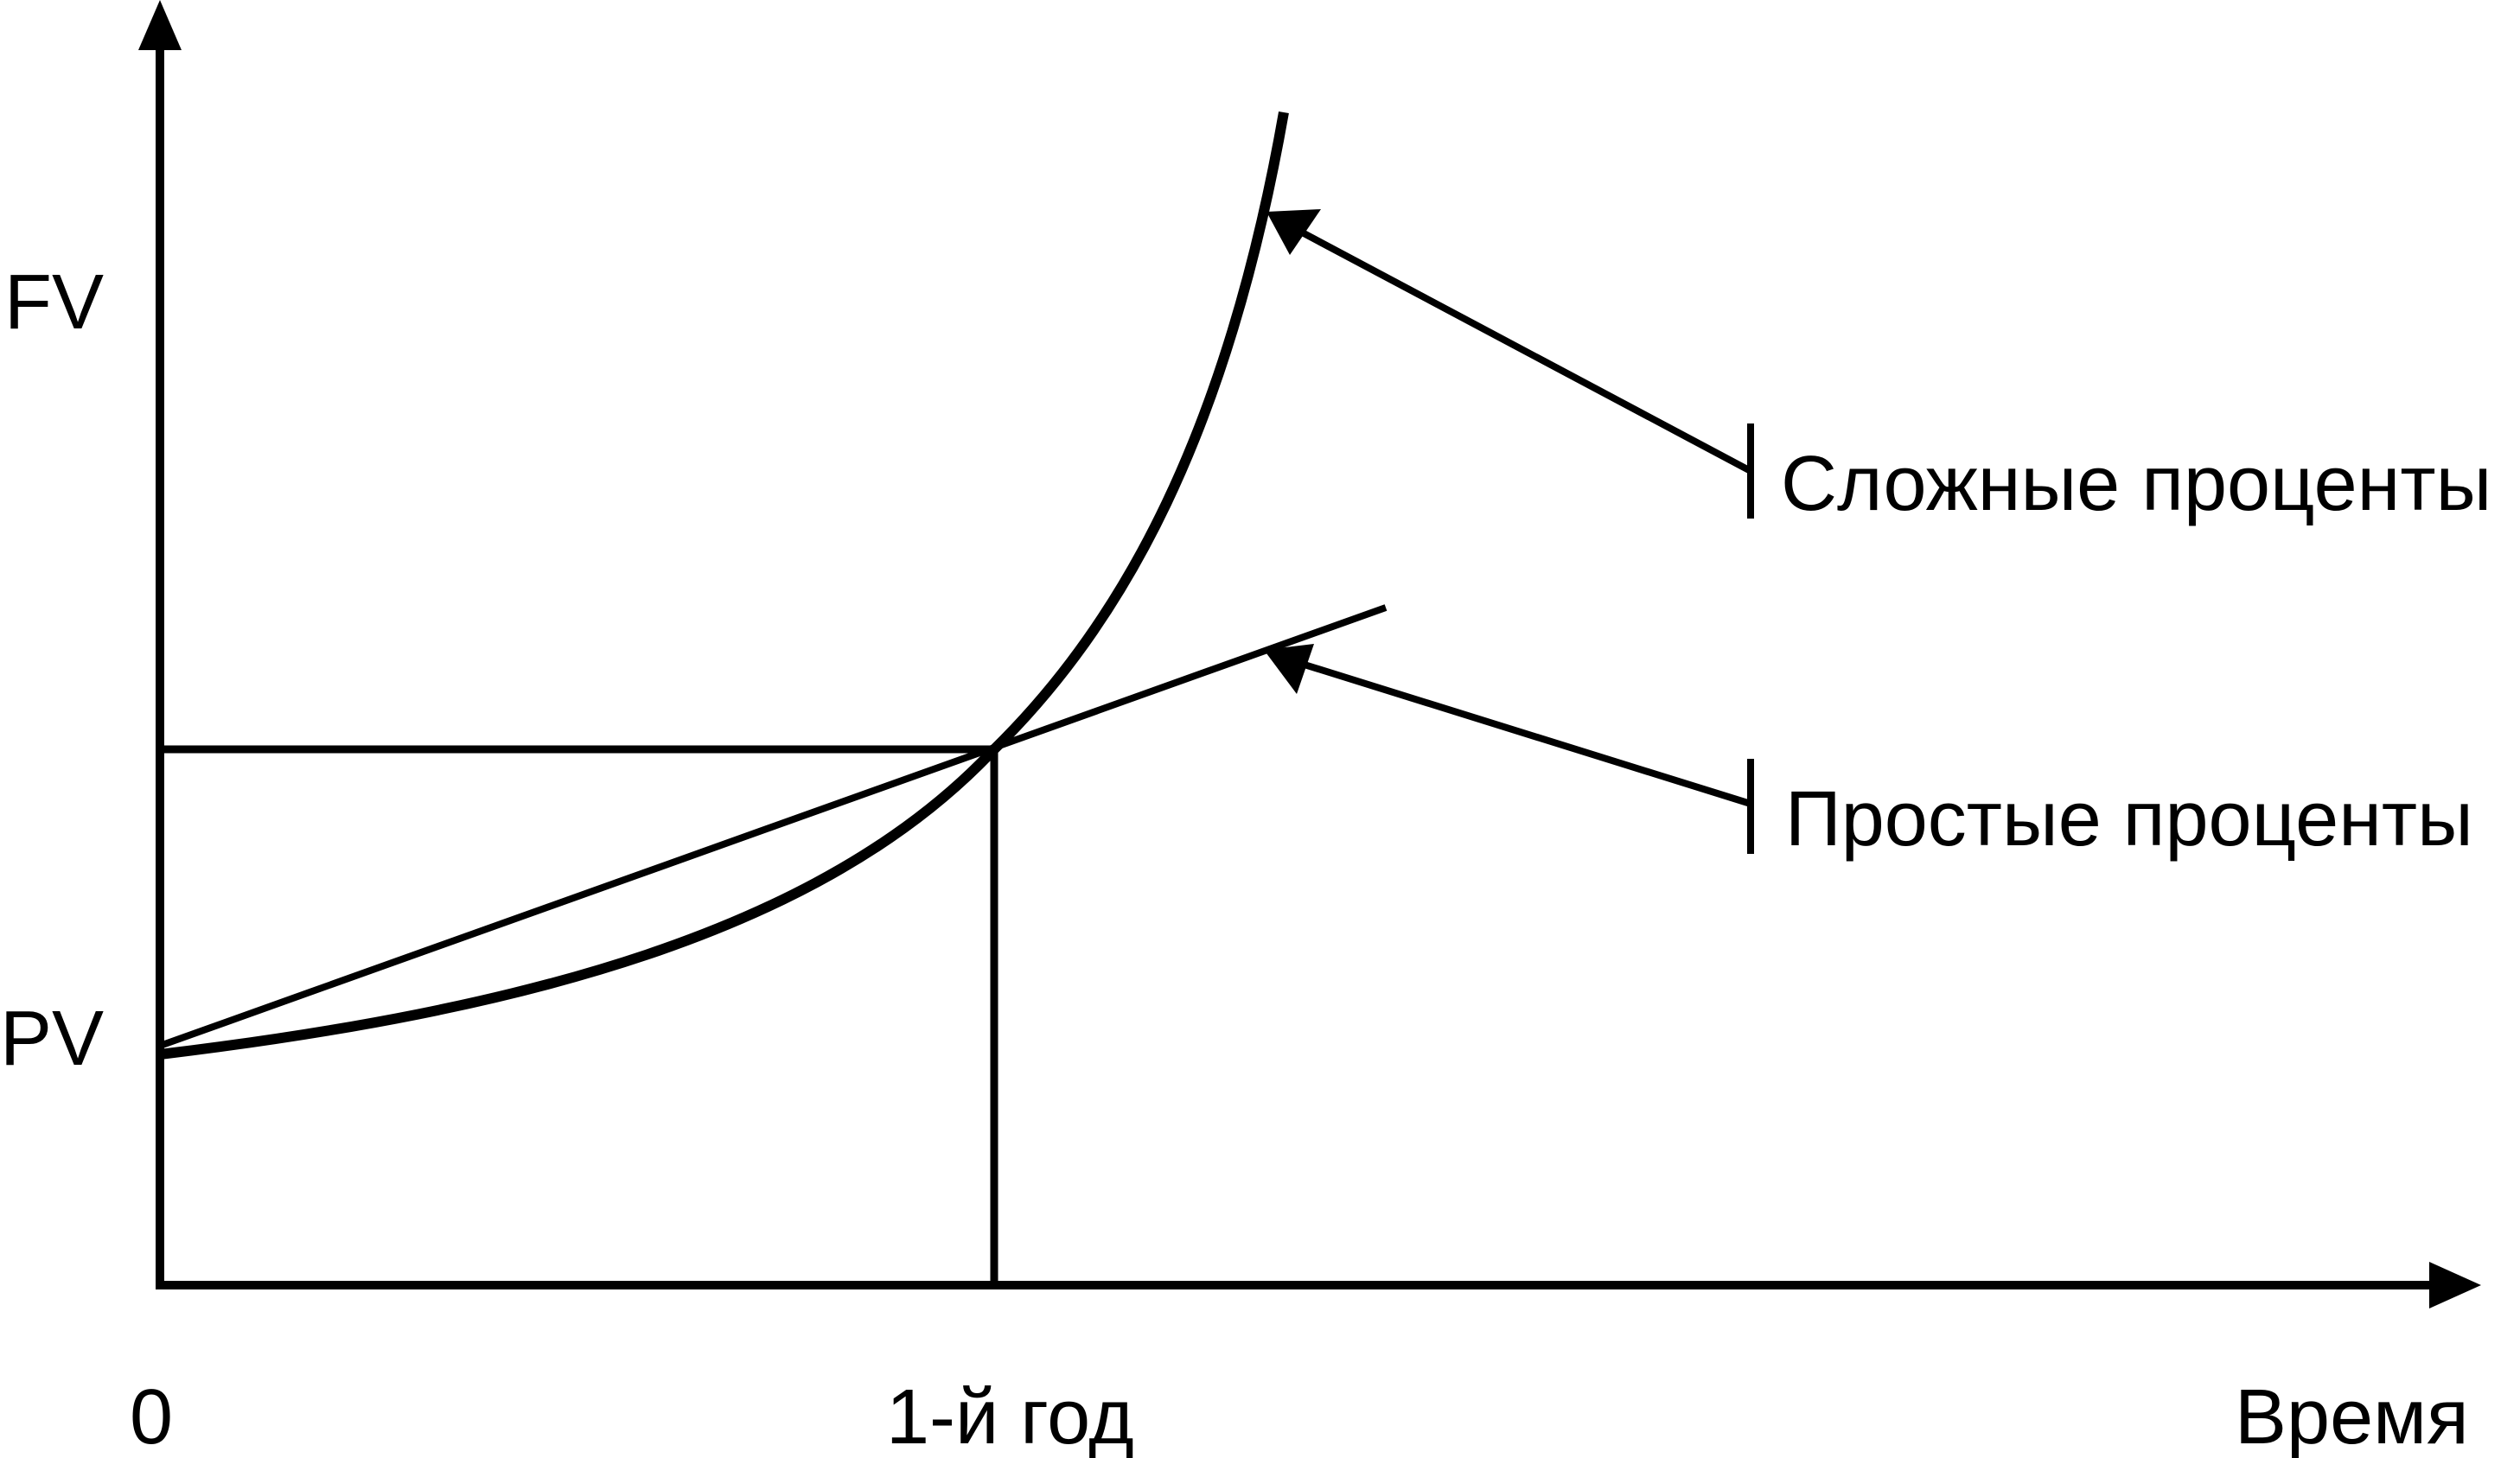  Describe the element at coordinates (1010, 1416) in the screenshot. I see `year-label: 1-й год` at that location.